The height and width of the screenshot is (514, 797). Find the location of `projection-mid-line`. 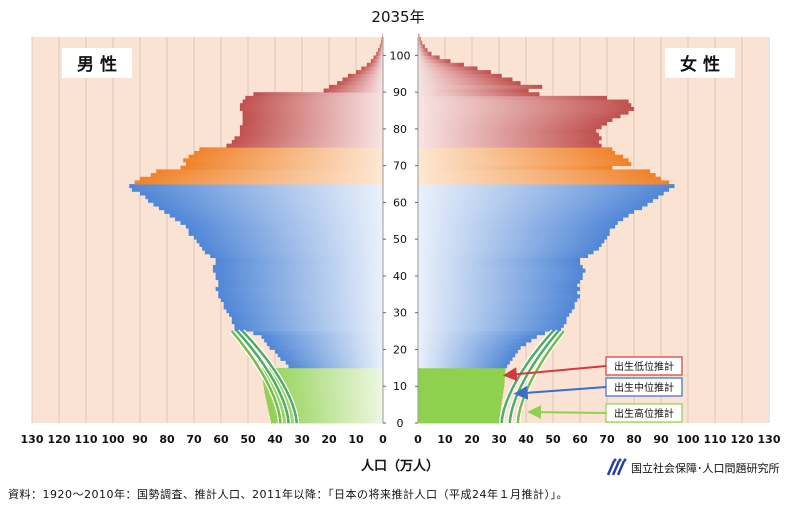

projection-mid-line is located at coordinates (534, 377).